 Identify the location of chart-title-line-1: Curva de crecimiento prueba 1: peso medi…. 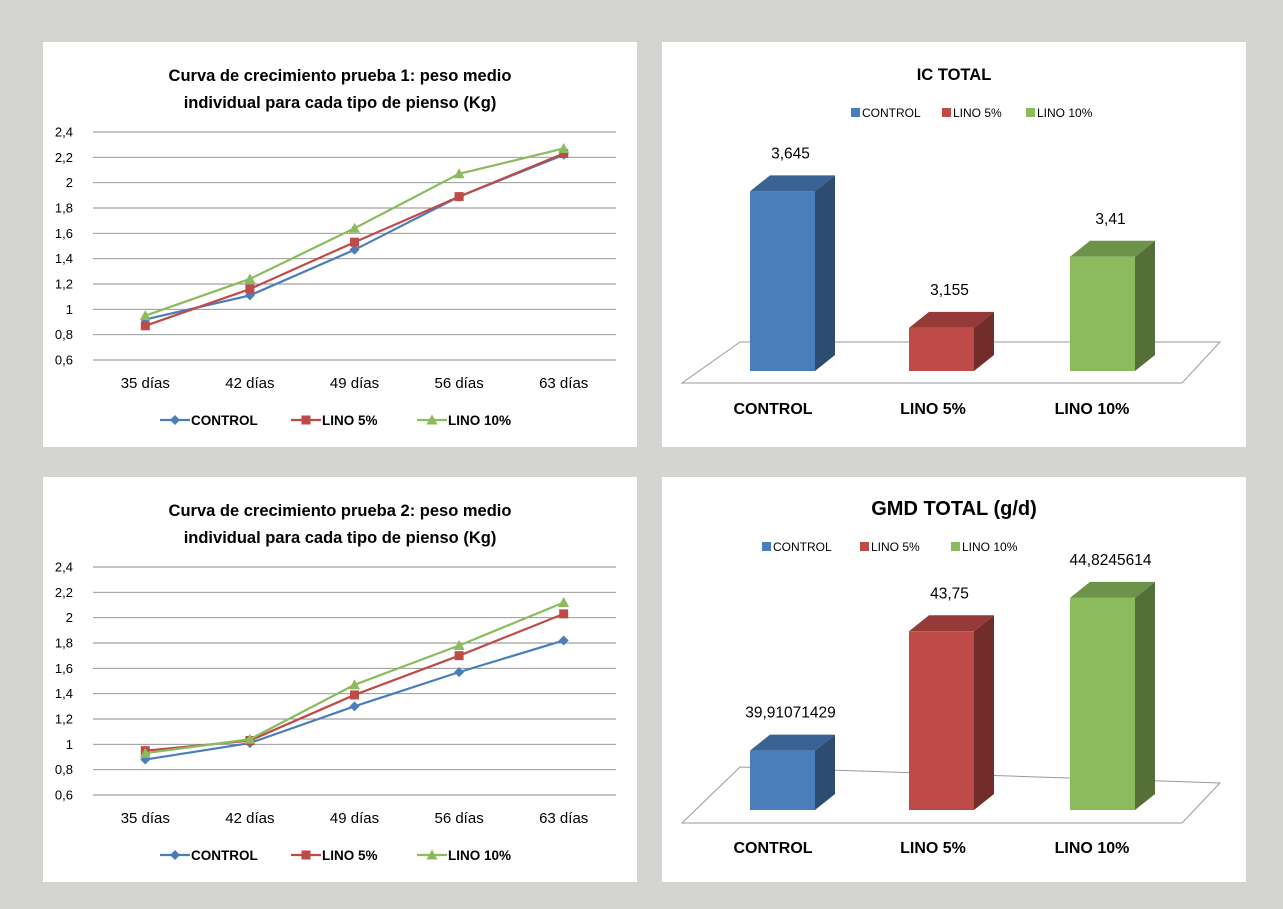
(340, 76).